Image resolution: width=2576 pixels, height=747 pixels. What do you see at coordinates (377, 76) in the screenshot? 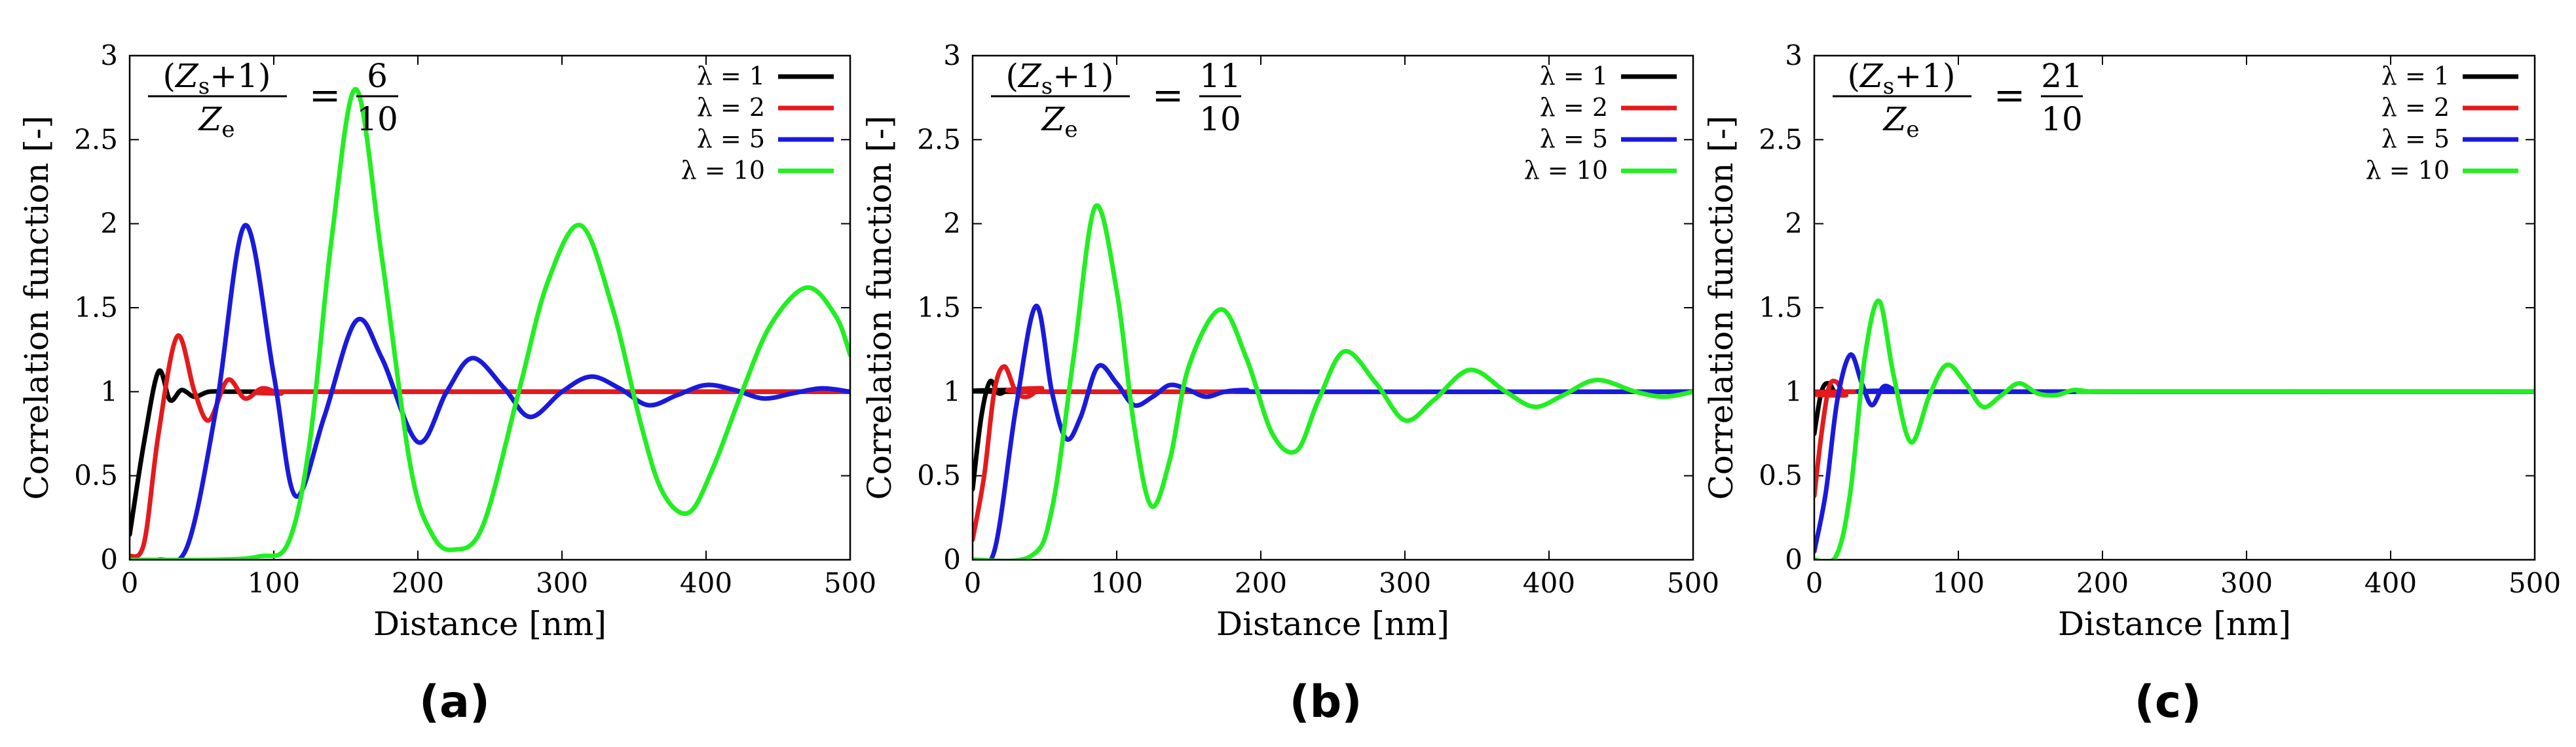
I see `formula-rhs-numerator: 6` at bounding box center [377, 76].